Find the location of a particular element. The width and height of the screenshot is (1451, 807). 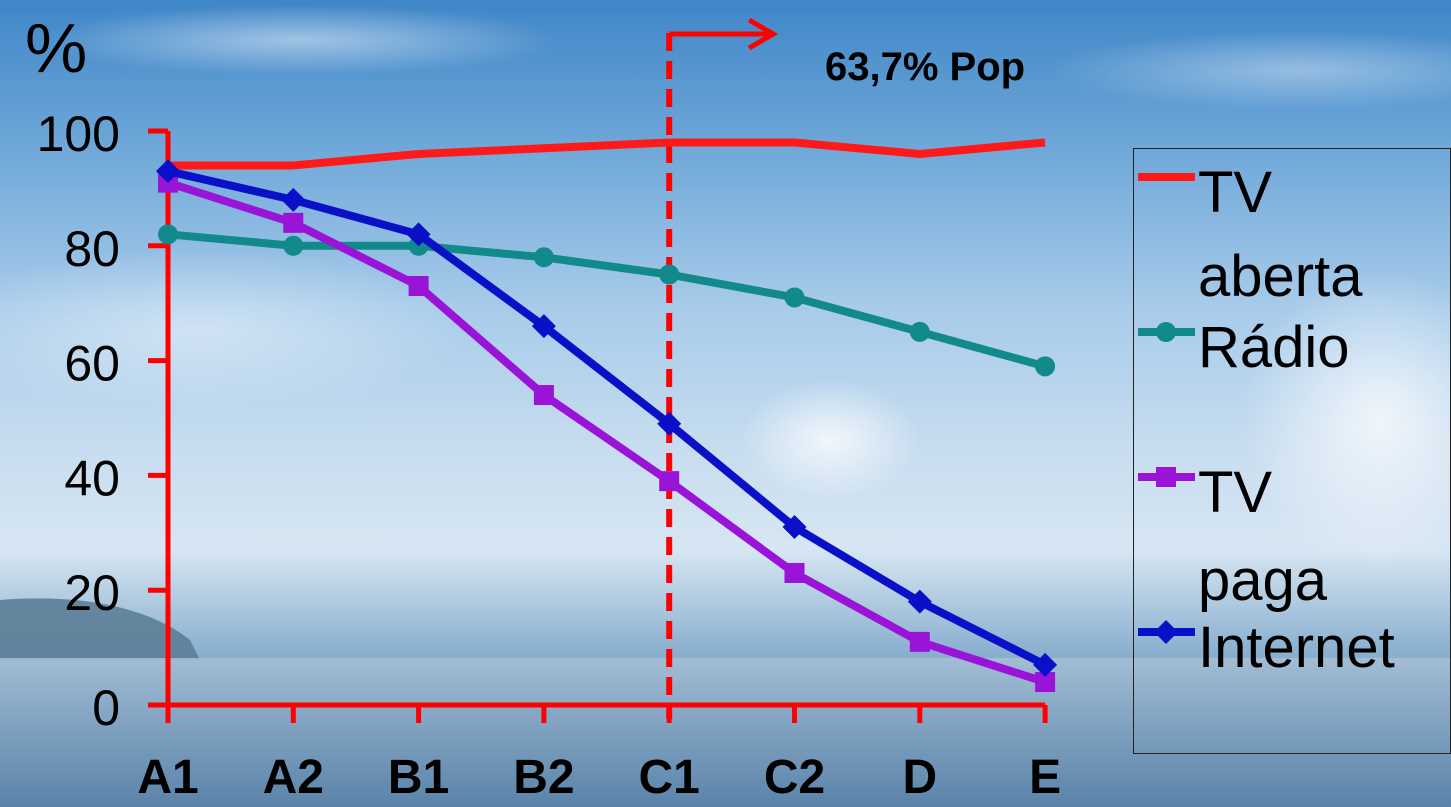

y-tick-label: 0 is located at coordinates (106, 708).